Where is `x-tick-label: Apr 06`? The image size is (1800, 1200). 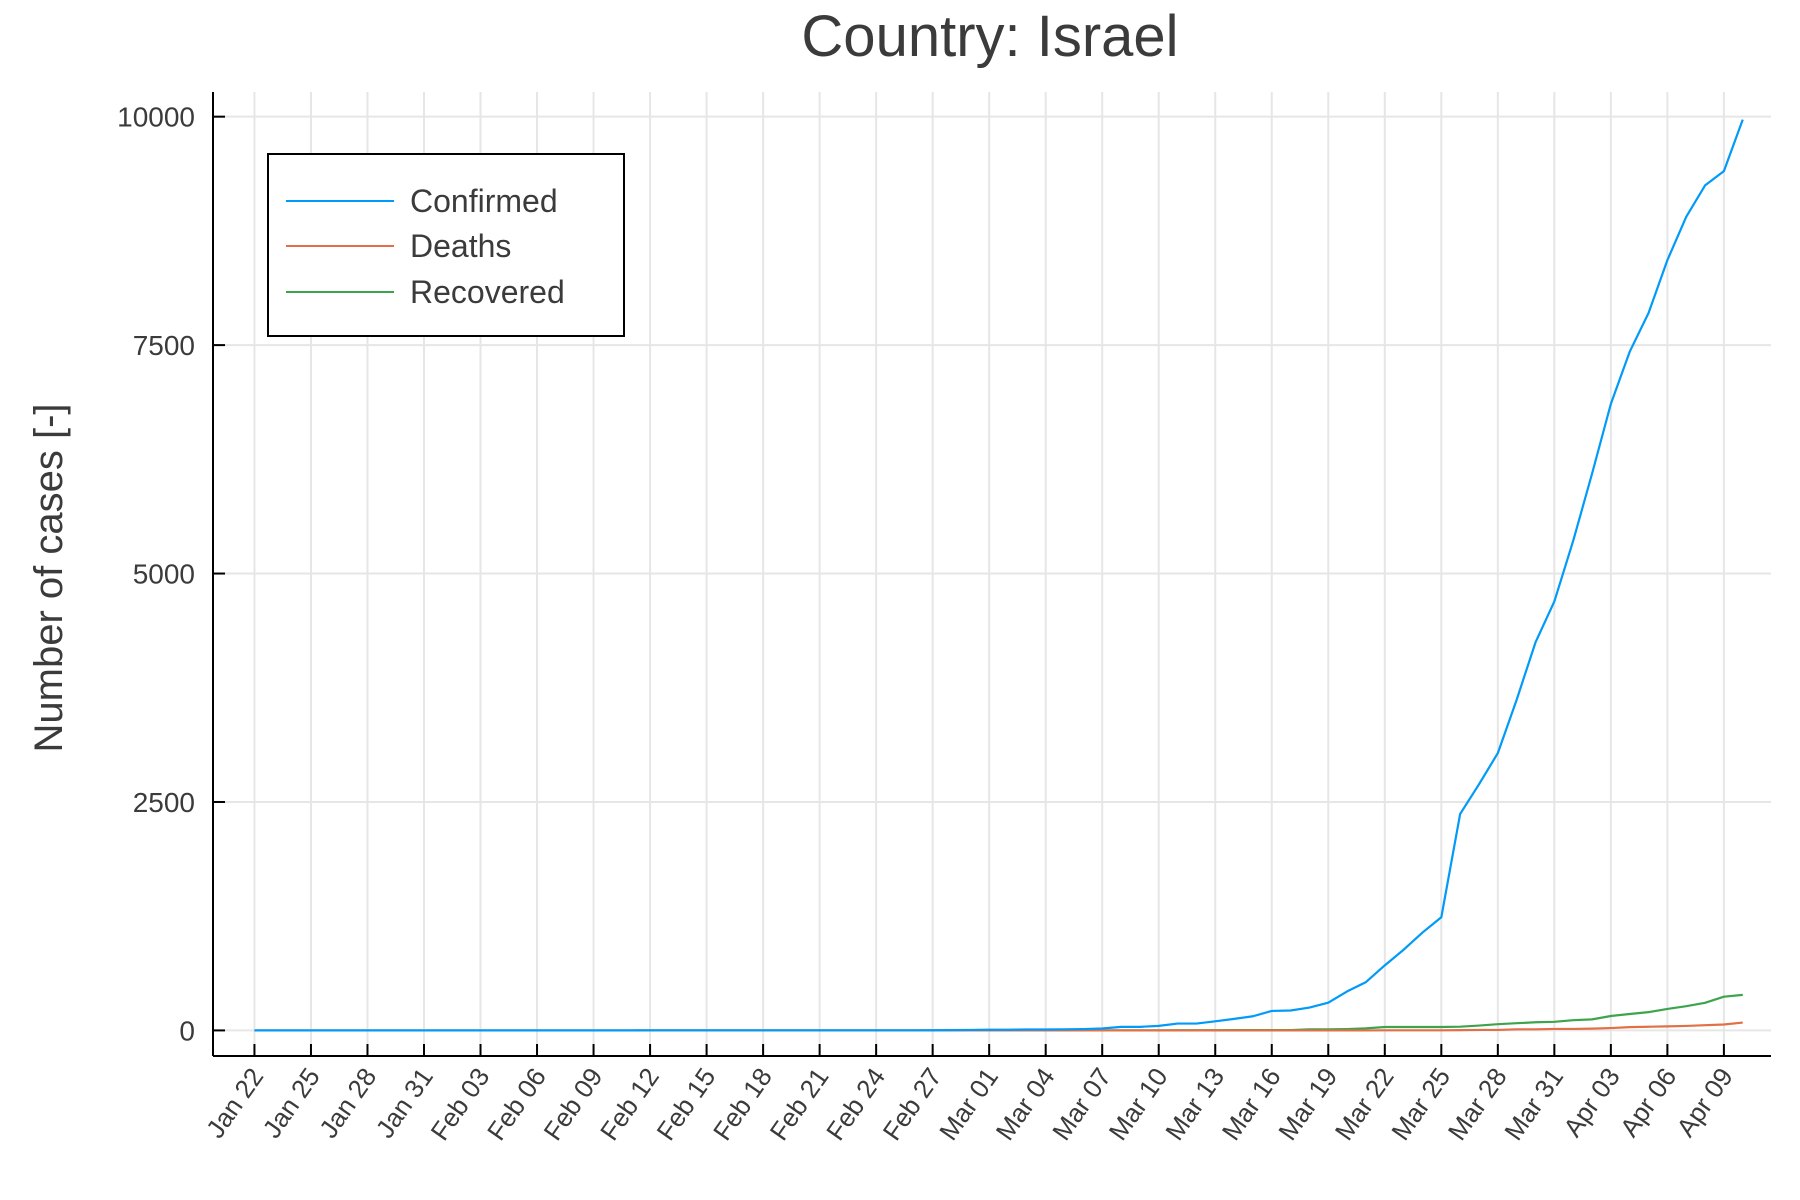
x-tick-label: Apr 06 is located at coordinates (1648, 1102).